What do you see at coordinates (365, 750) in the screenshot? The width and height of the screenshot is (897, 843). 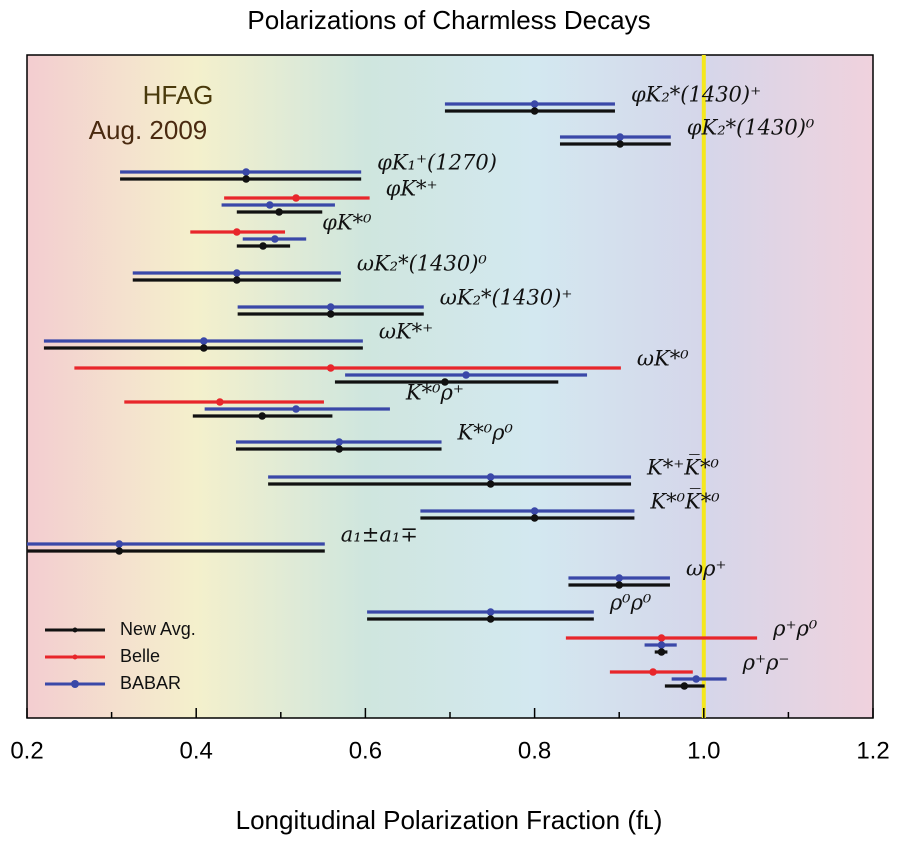 I see `x-tick-label: 0.6` at bounding box center [365, 750].